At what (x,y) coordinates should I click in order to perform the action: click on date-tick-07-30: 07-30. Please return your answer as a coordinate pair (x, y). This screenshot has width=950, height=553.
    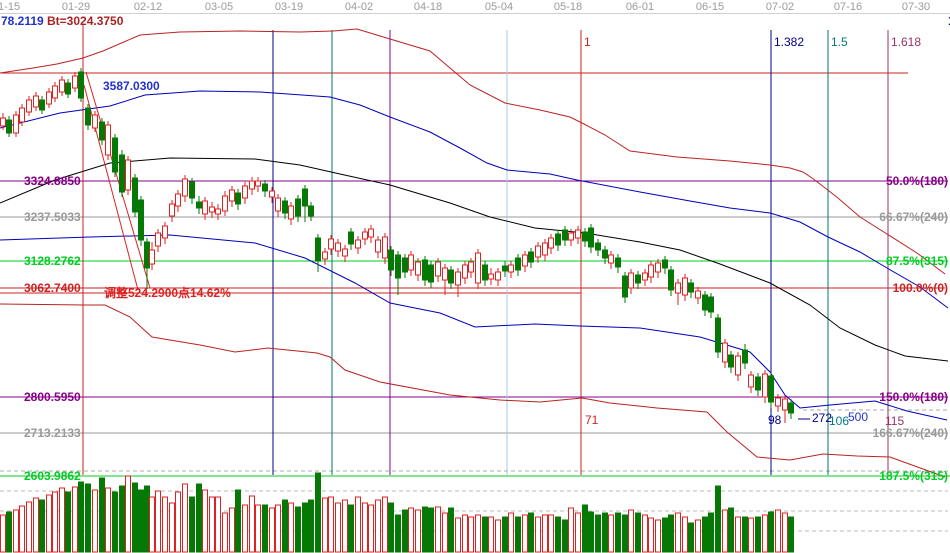
    Looking at the image, I should click on (916, 7).